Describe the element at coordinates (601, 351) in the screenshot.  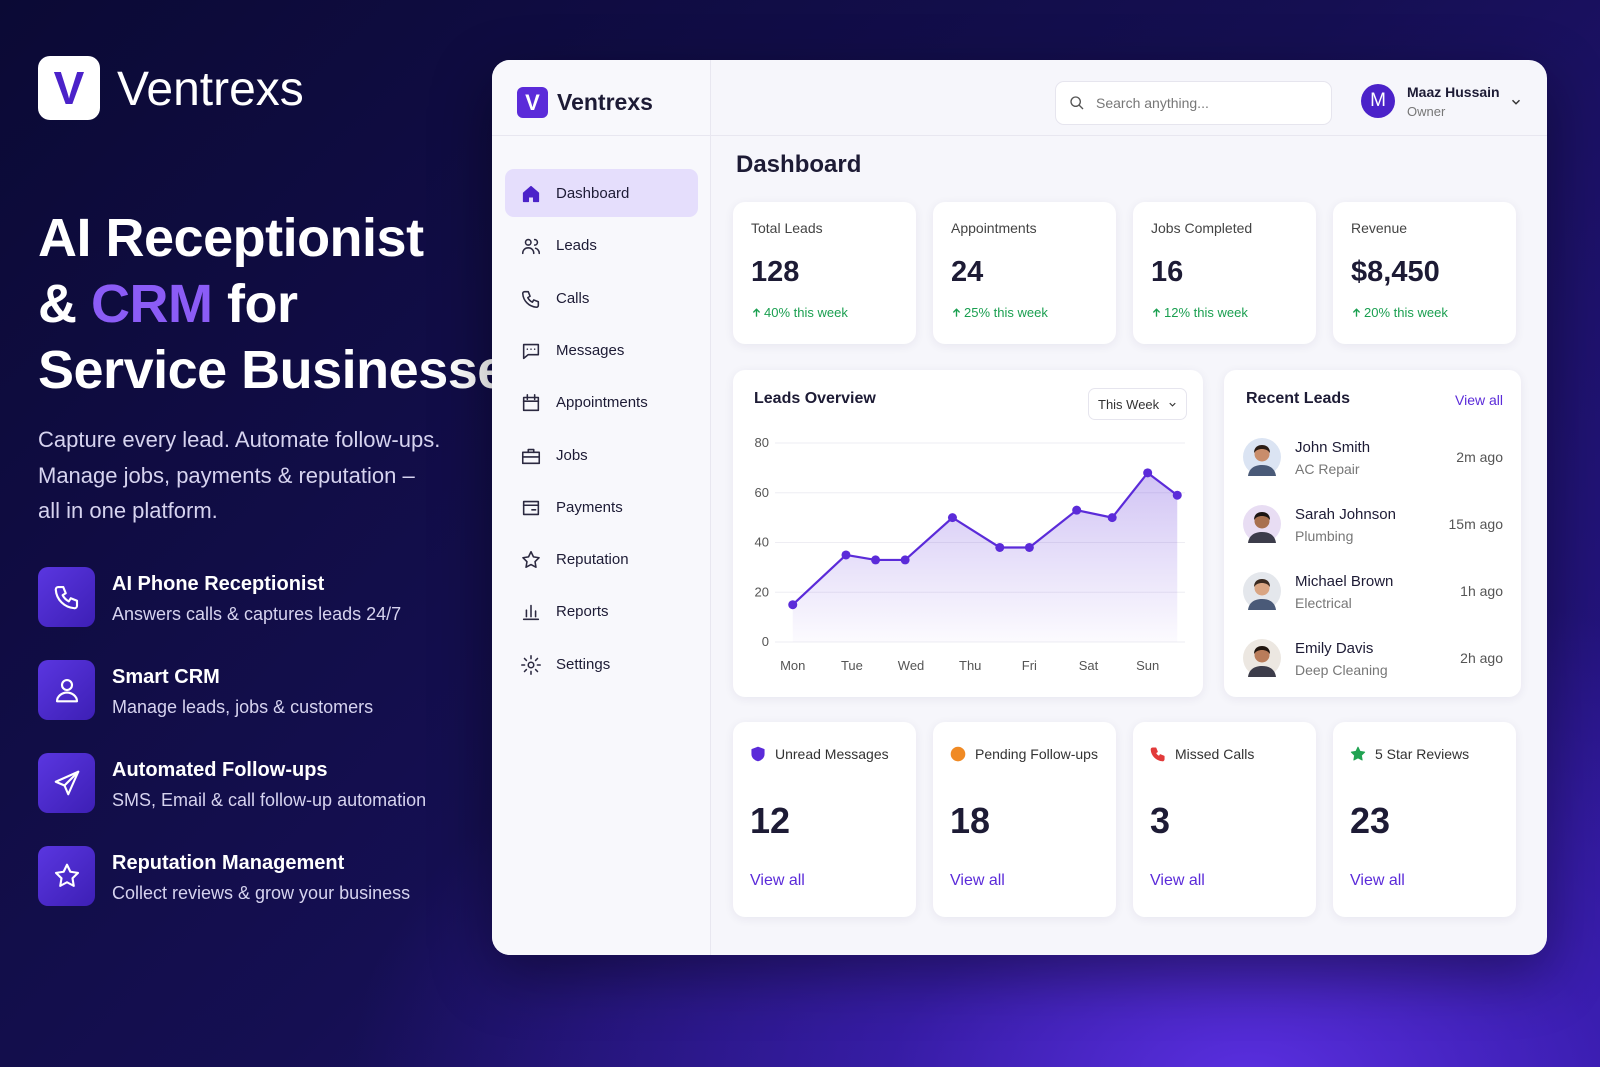
I see `nav-item: Messages` at that location.